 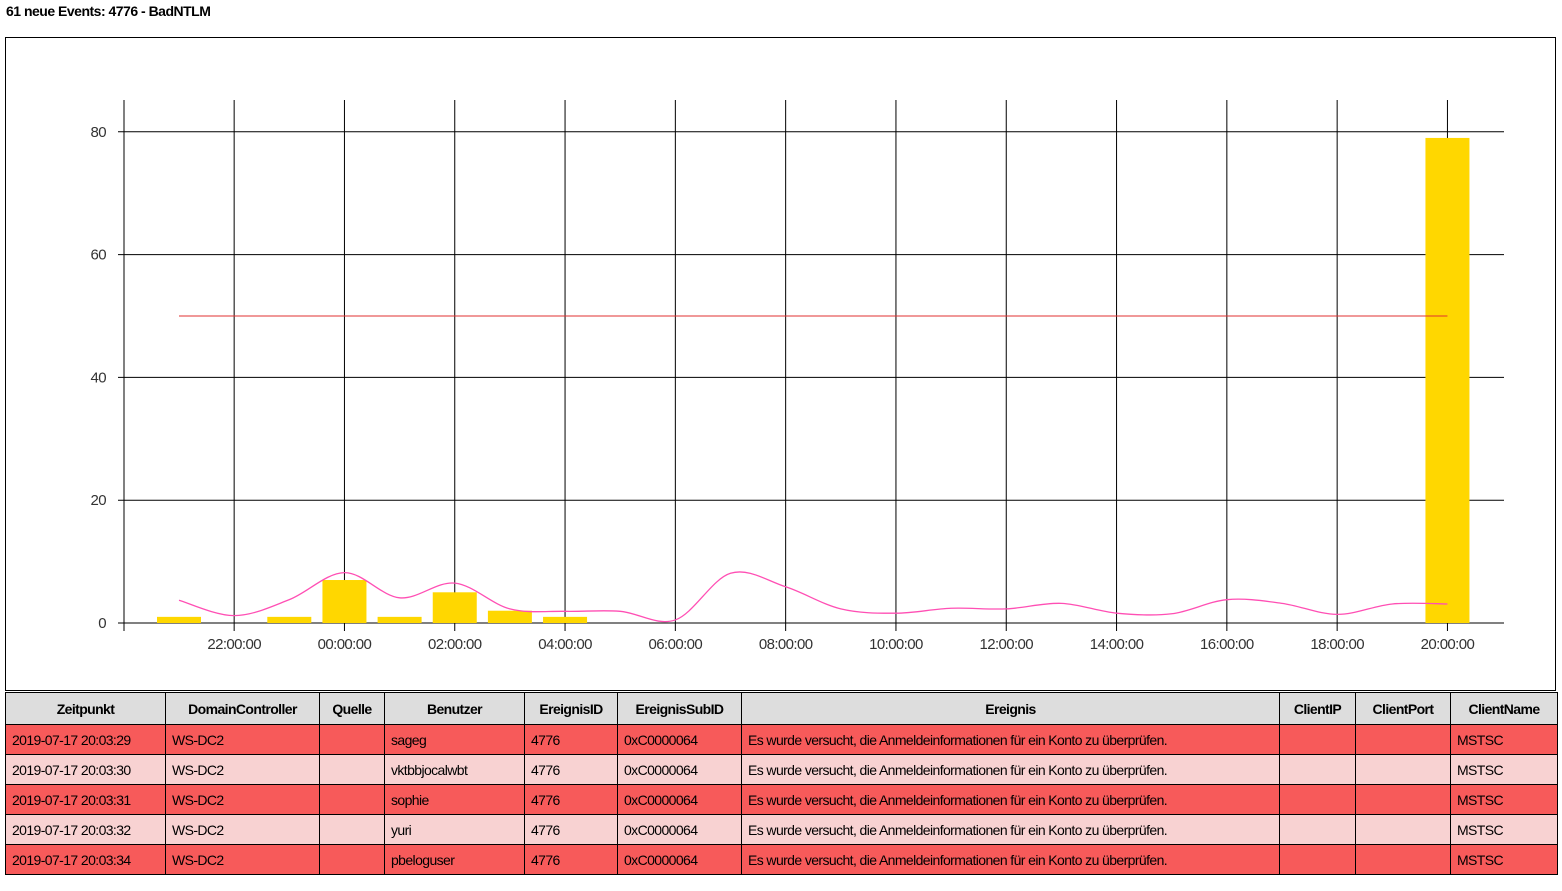 I want to click on column-header: Zeitpunkt, so click(x=85, y=708).